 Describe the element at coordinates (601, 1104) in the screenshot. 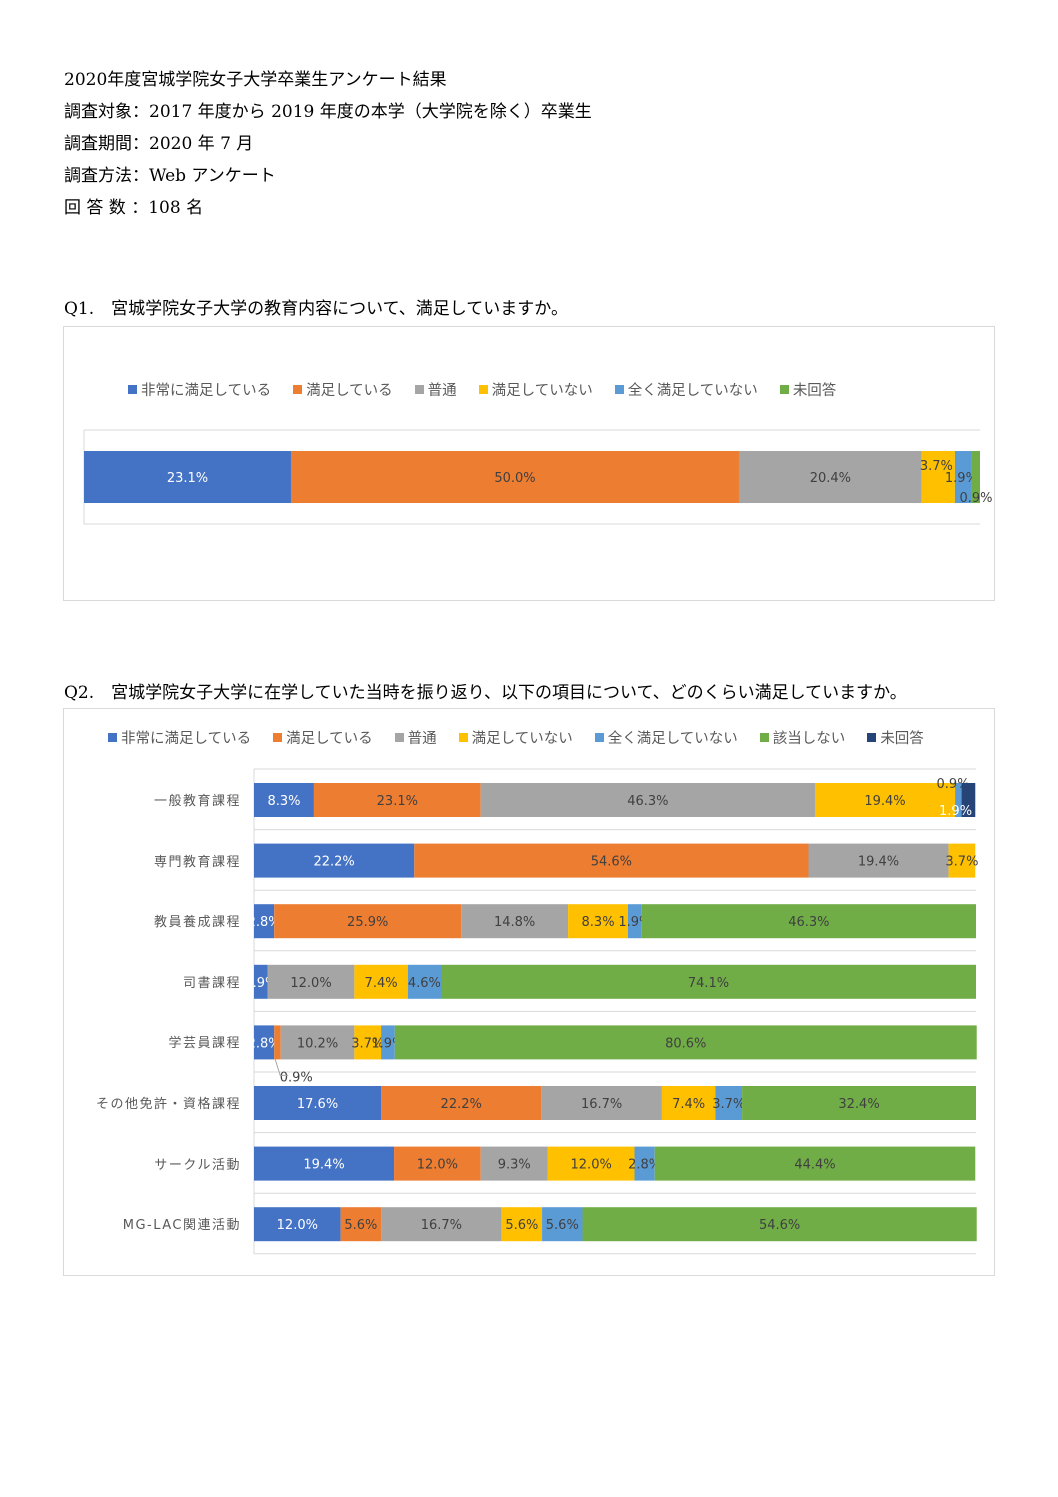

I see `q2-data-label: 16.7%` at that location.